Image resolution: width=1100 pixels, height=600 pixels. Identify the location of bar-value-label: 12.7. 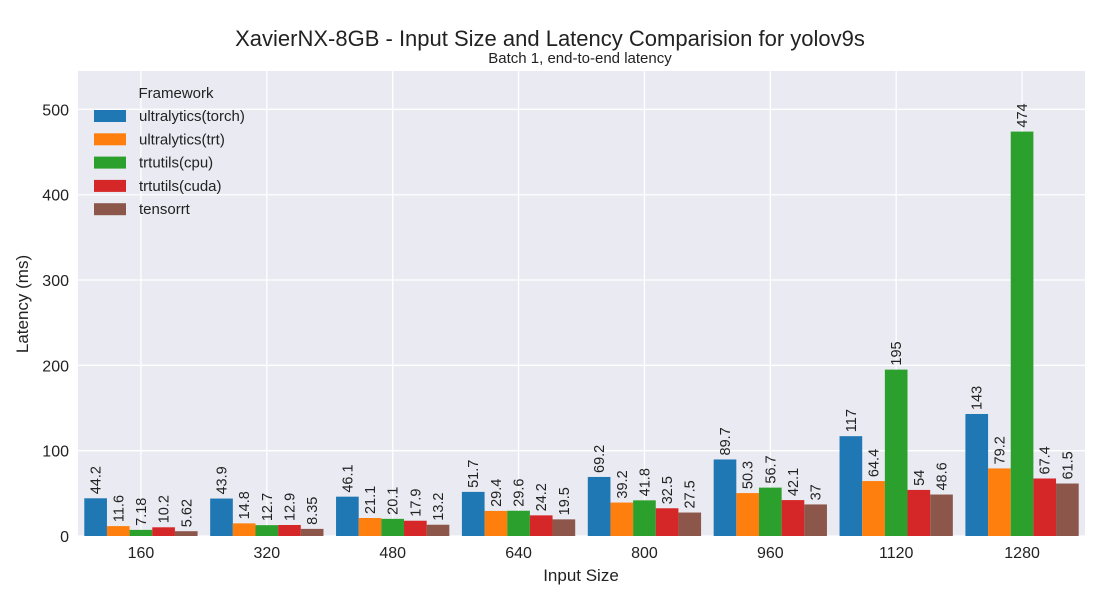
(268, 507).